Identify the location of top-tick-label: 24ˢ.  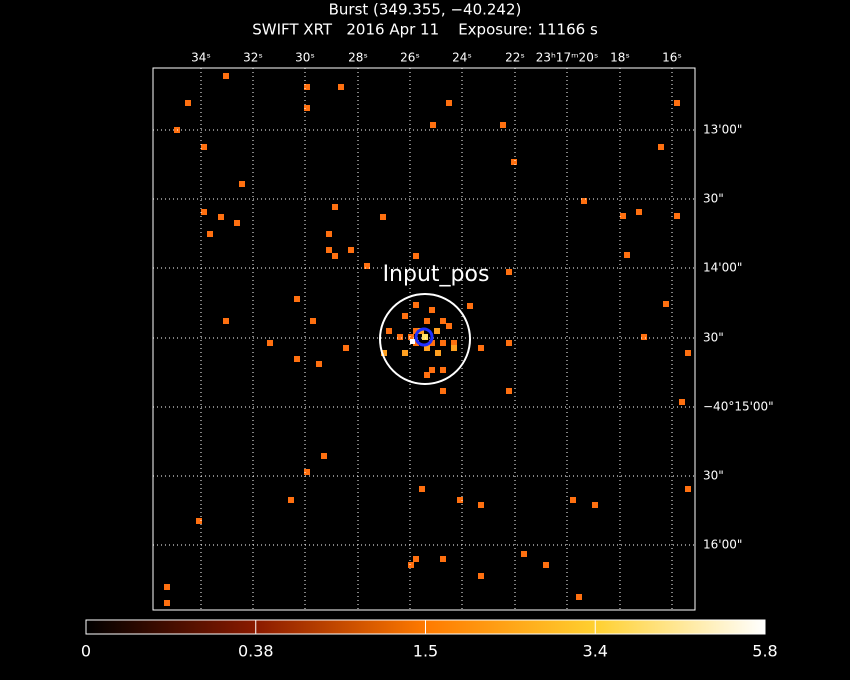
(462, 58).